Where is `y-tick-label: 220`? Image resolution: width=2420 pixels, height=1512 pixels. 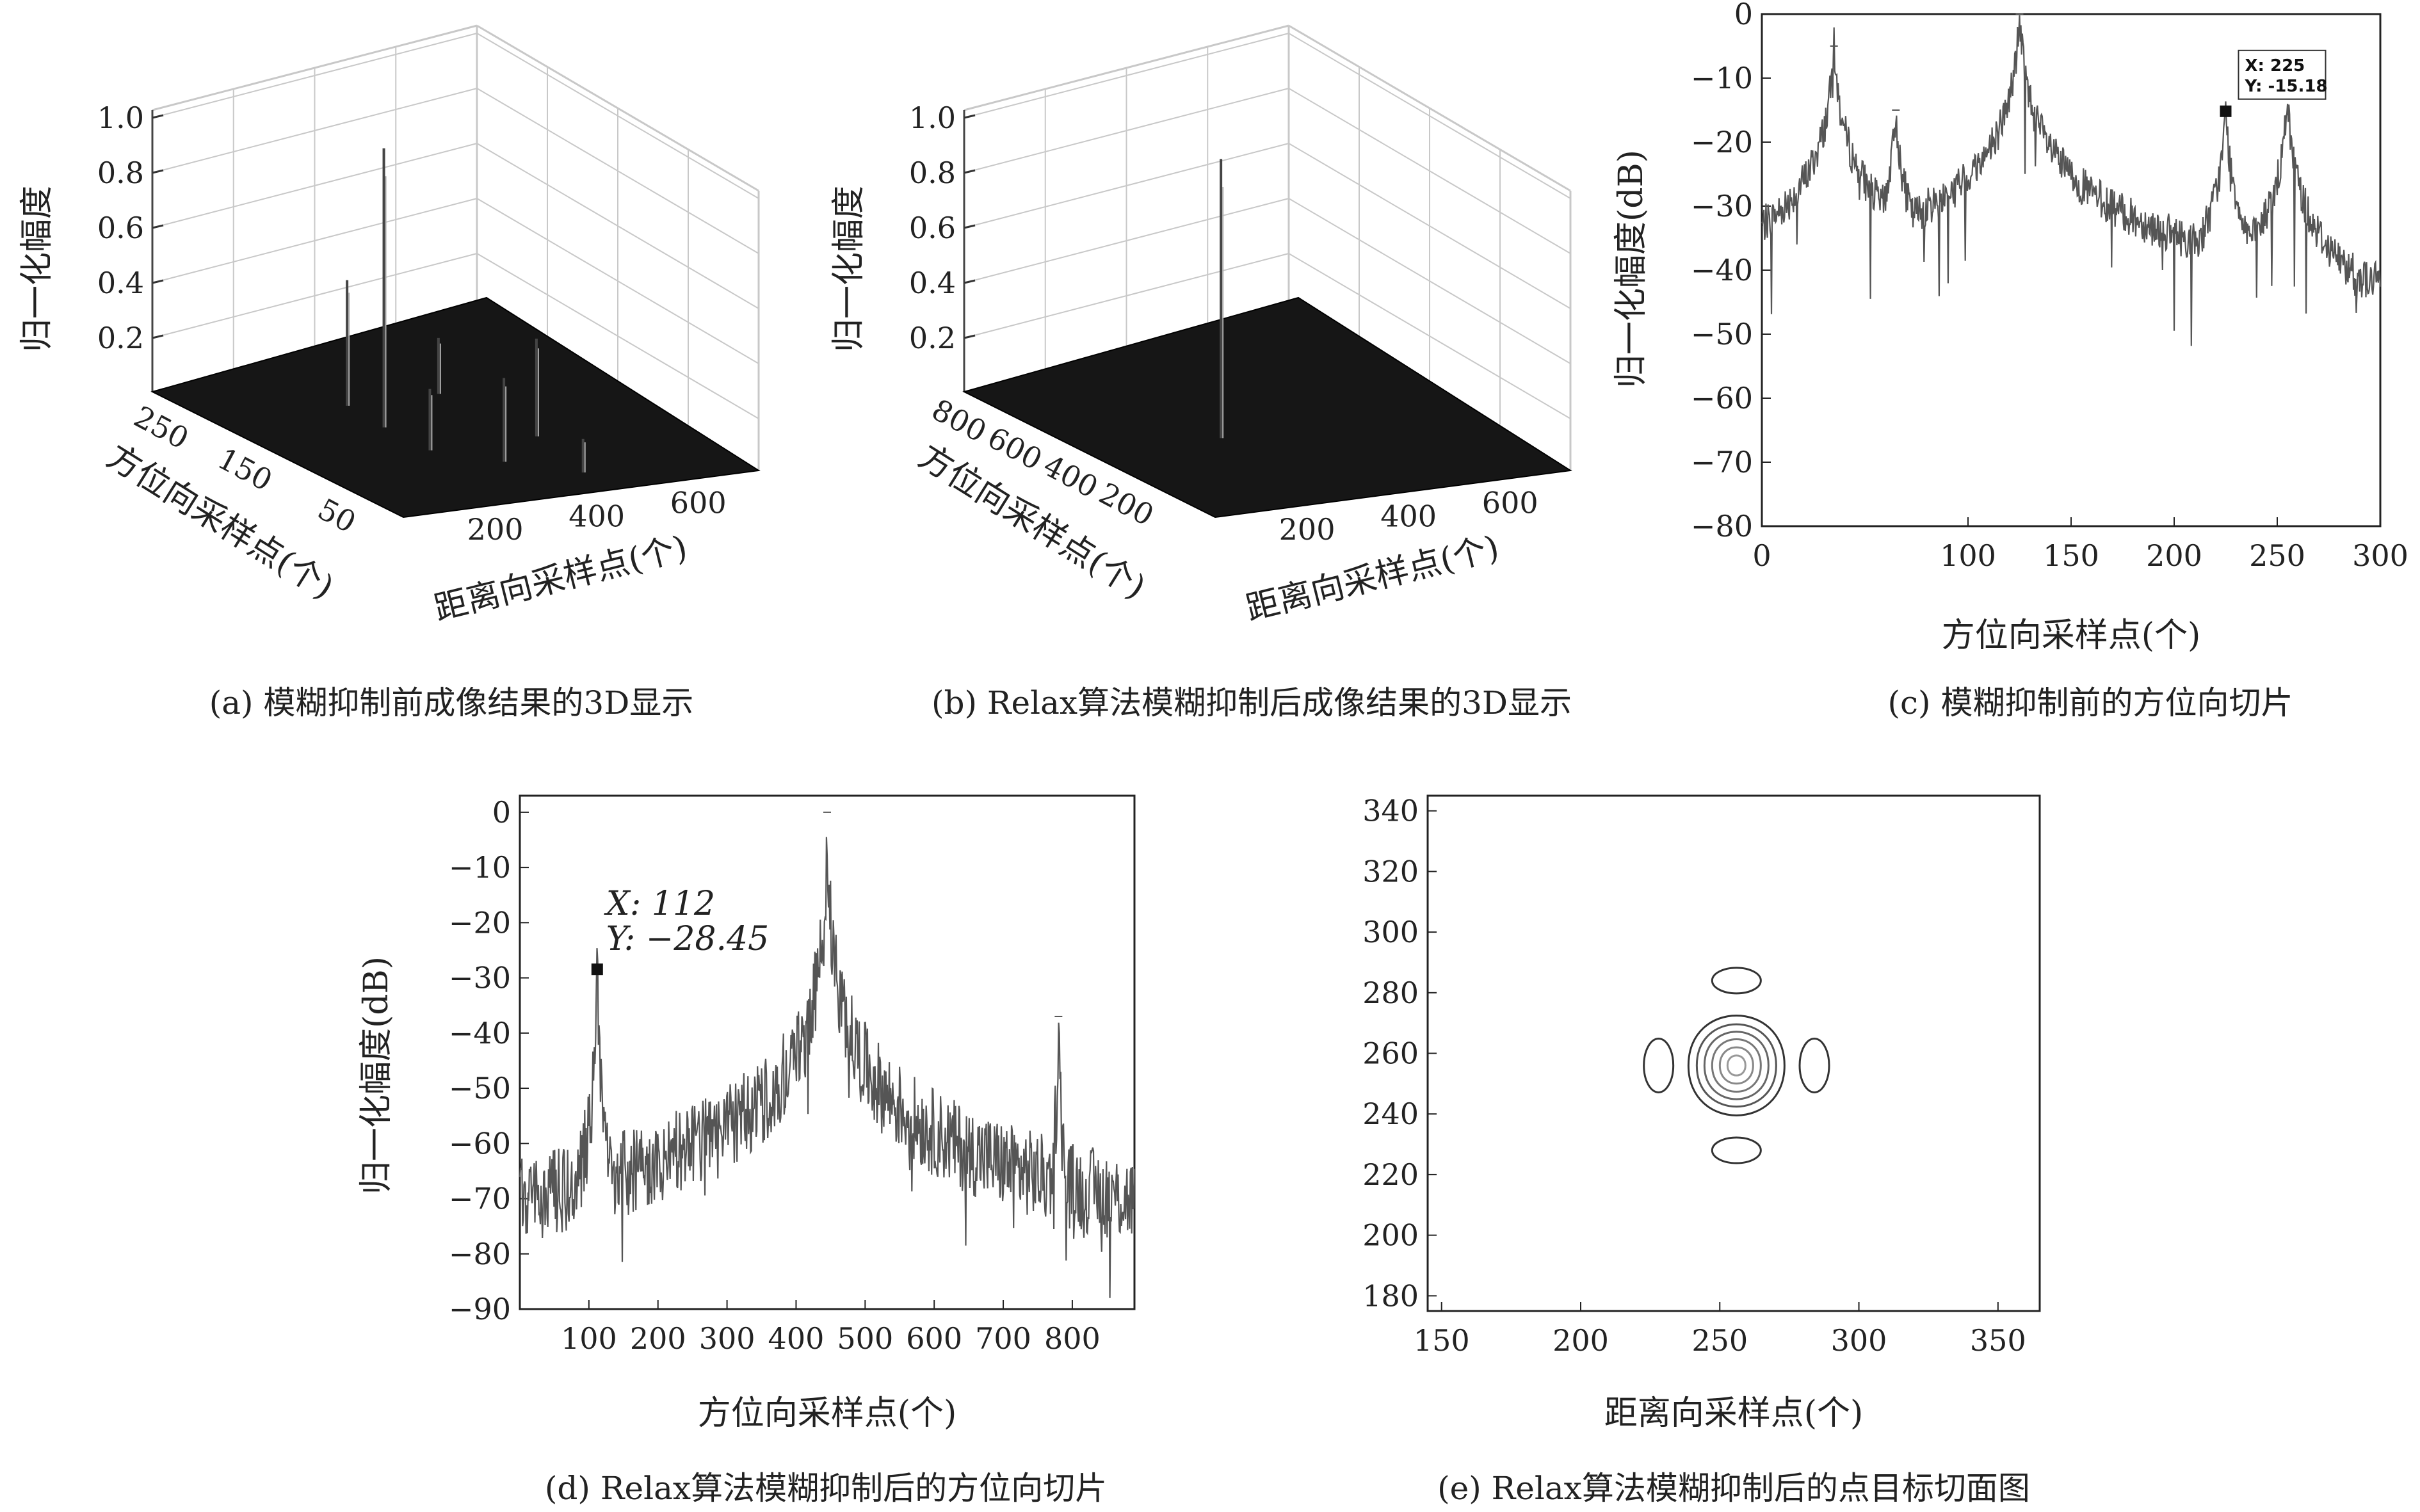 y-tick-label: 220 is located at coordinates (1390, 1174).